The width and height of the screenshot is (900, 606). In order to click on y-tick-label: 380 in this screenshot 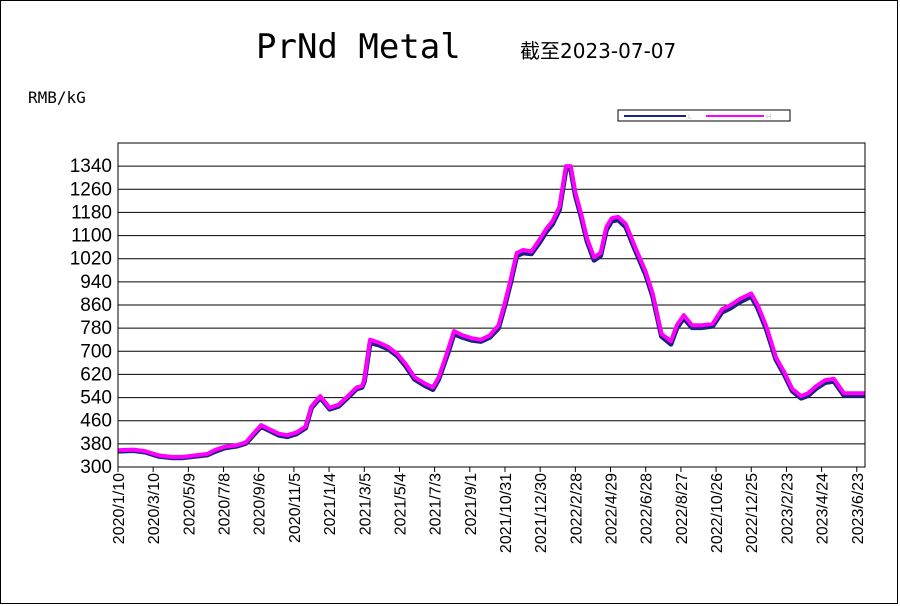, I will do `click(96, 444)`.